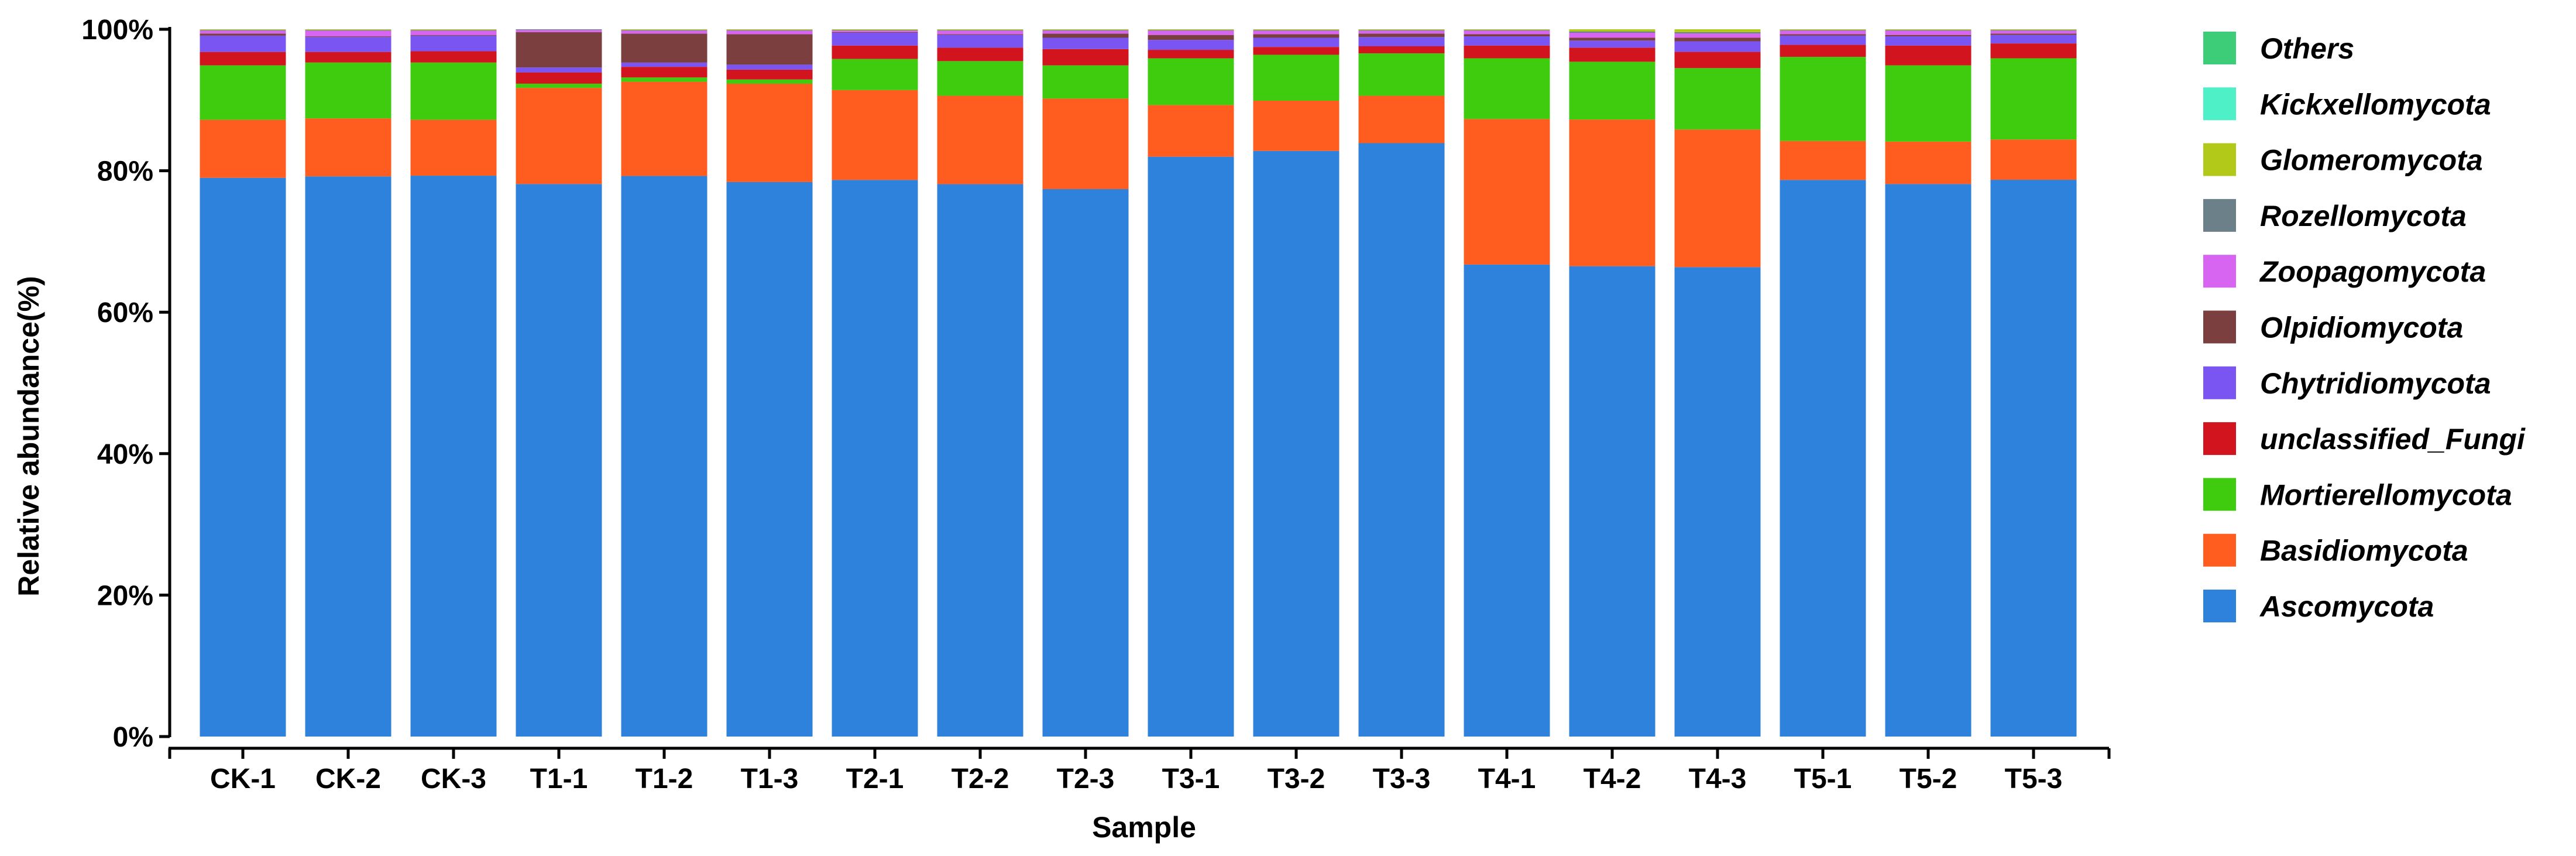  What do you see at coordinates (125, 595) in the screenshot?
I see `y-tick-label: 20%` at bounding box center [125, 595].